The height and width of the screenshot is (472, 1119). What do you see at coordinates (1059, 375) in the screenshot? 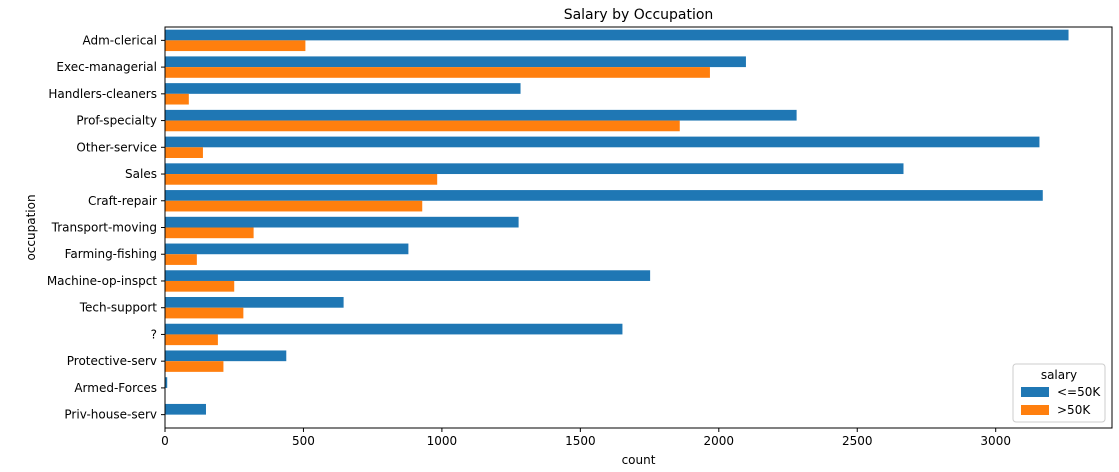
I see `legend-title: salary` at bounding box center [1059, 375].